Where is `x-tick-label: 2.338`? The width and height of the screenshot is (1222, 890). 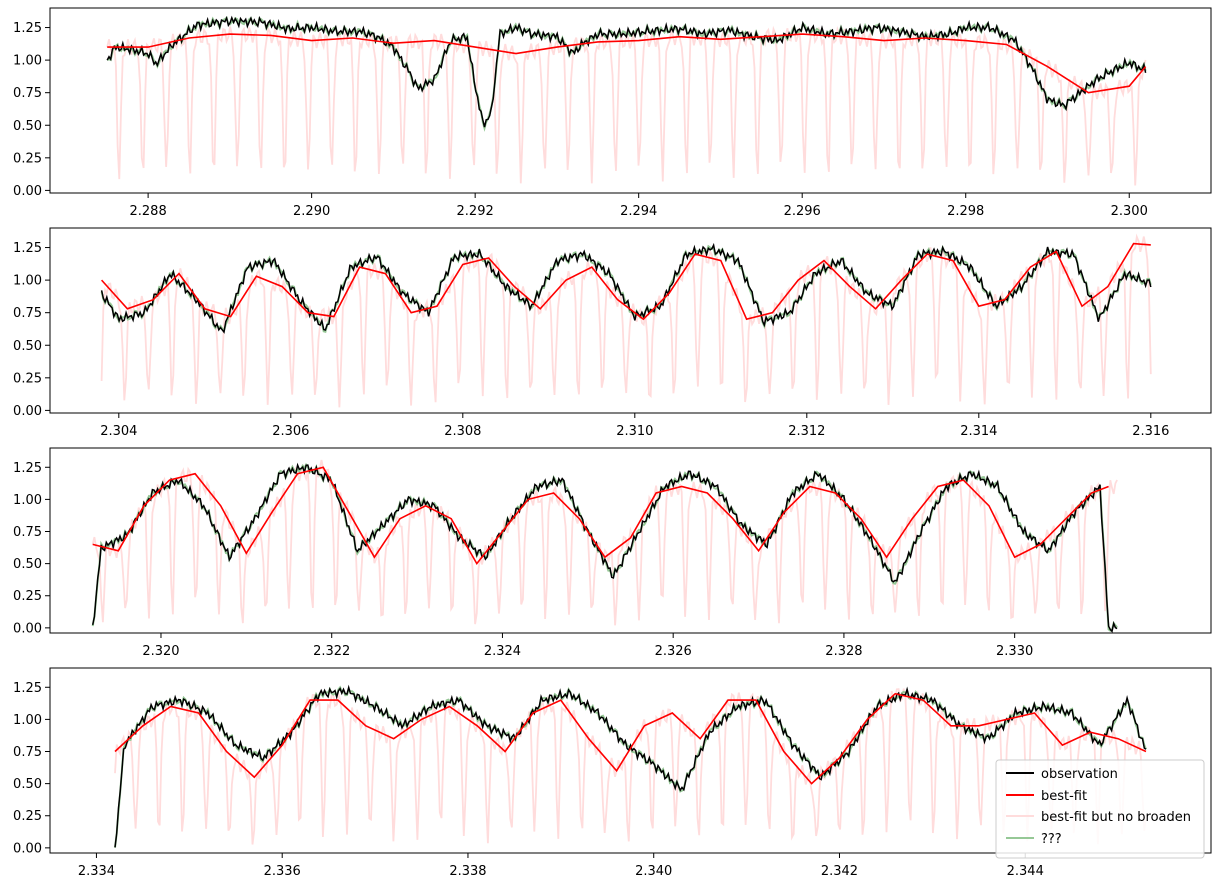
x-tick-label: 2.338 is located at coordinates (467, 871).